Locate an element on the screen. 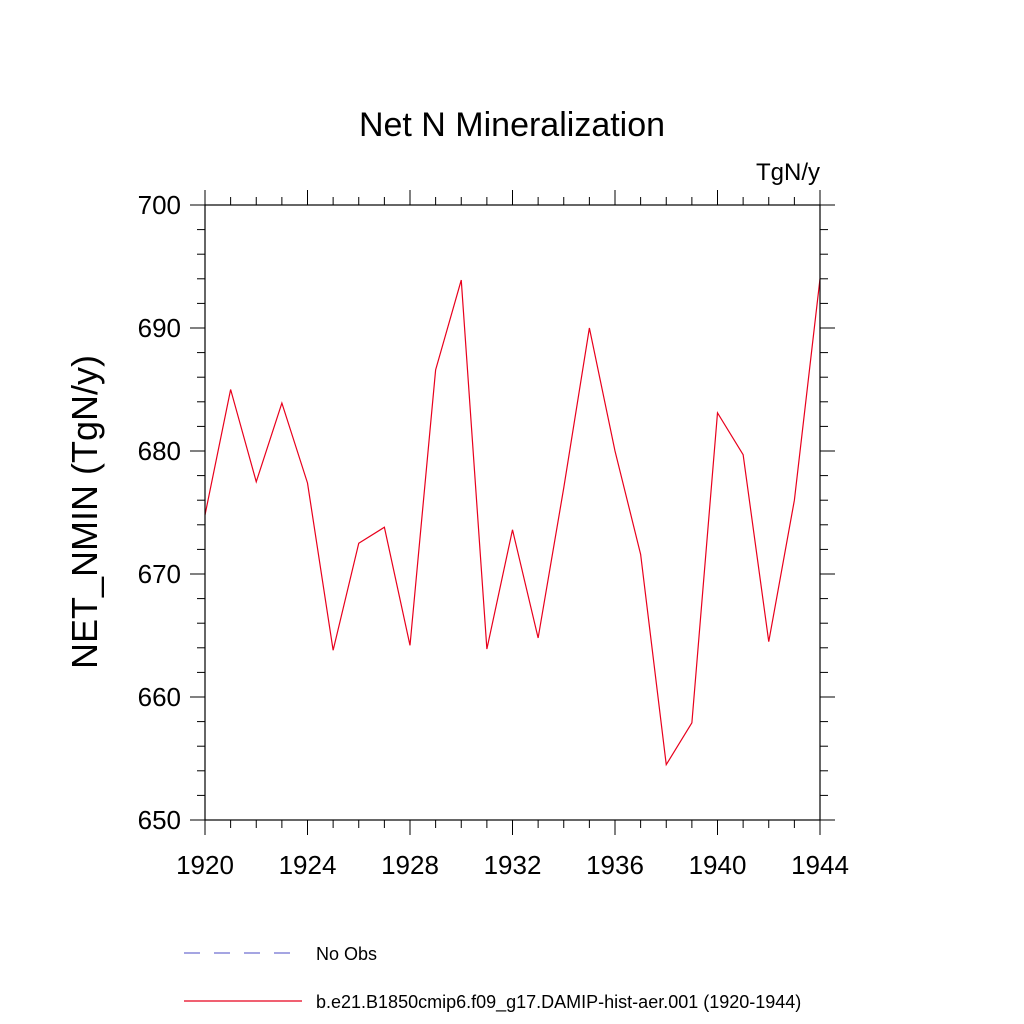 Image resolution: width=1024 pixels, height=1024 pixels. units-label: TgN/y is located at coordinates (788, 172).